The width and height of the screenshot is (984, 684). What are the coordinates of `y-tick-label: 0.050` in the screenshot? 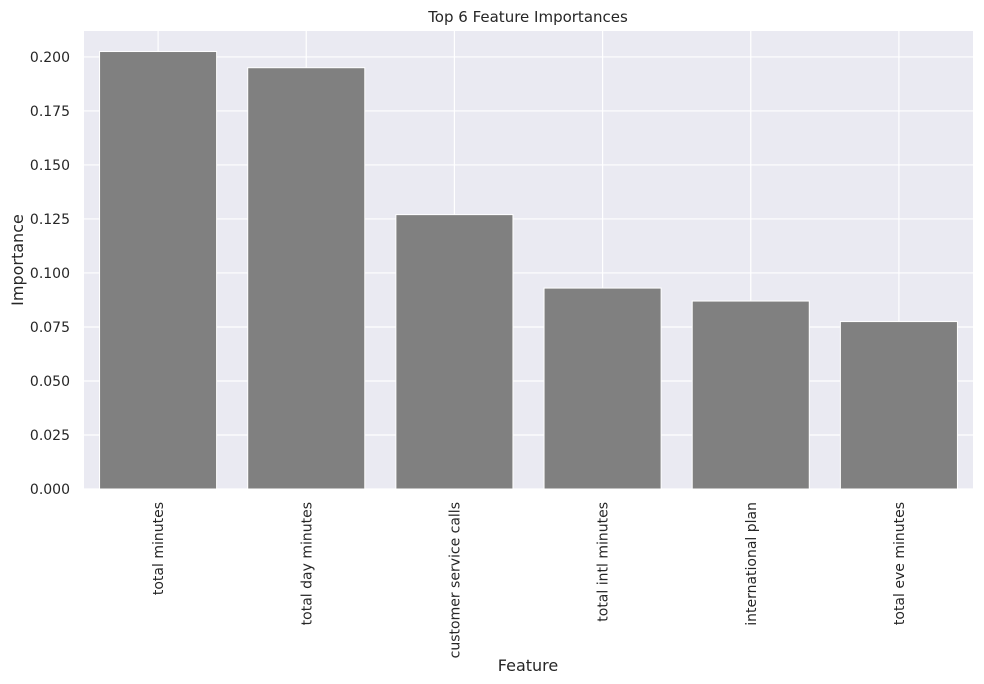 It's located at (50, 382).